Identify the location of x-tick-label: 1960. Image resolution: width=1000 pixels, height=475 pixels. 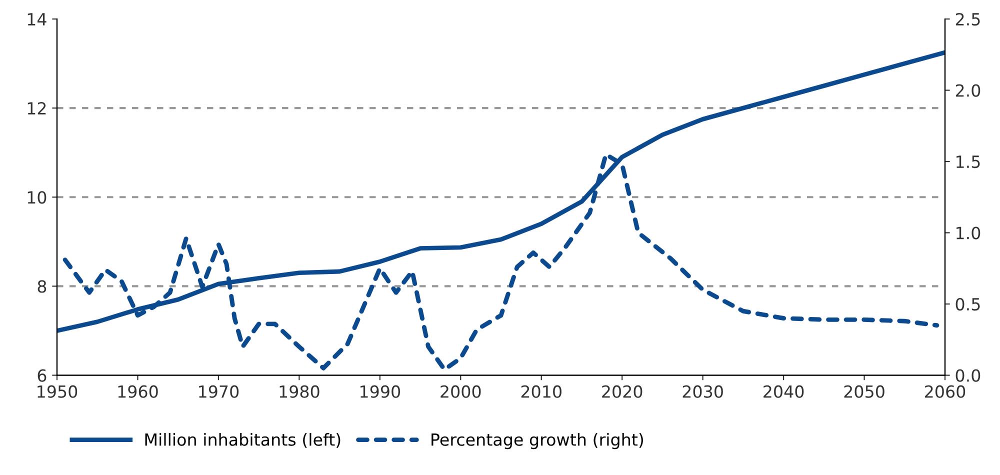
(138, 391).